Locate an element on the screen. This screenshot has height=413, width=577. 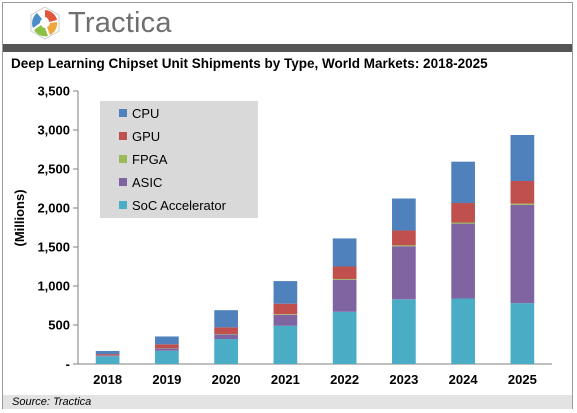
x-tick-label: 2022 is located at coordinates (344, 379).